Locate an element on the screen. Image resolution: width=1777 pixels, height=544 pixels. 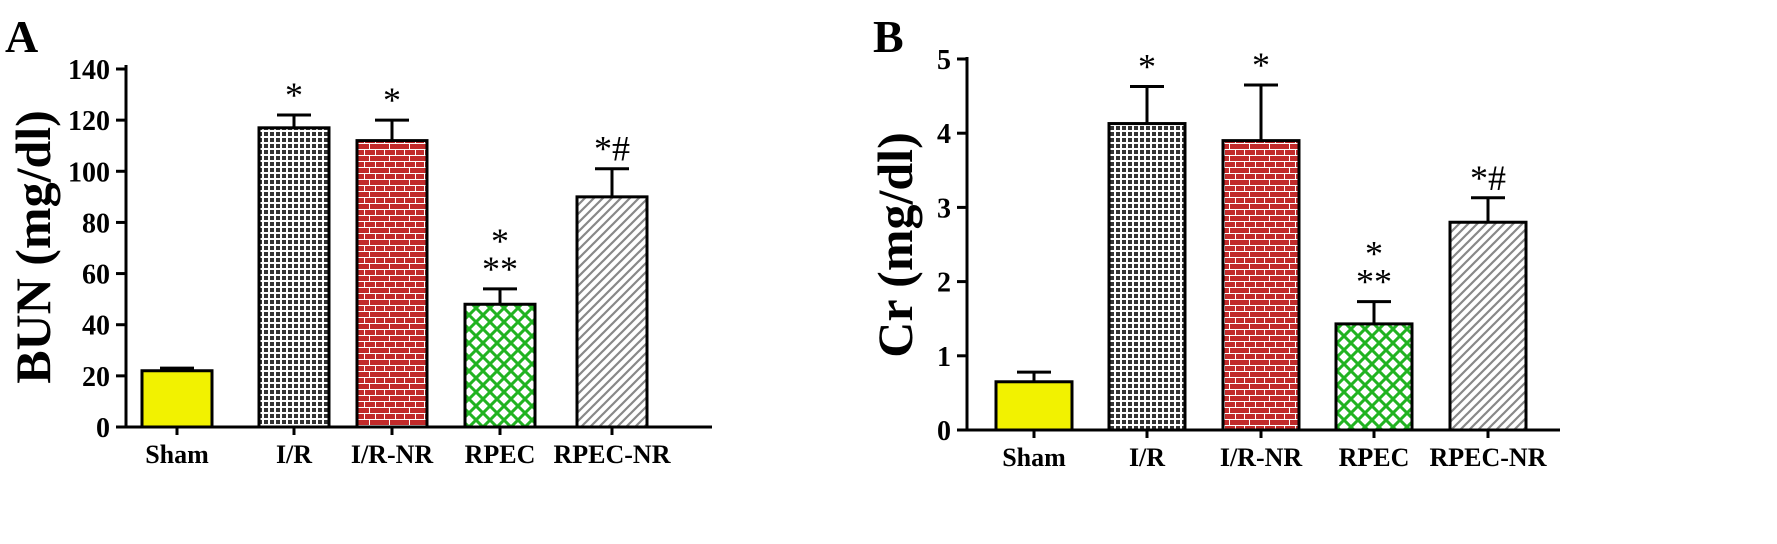
panel-b-bar-rpec-nr is located at coordinates (1488, 326).